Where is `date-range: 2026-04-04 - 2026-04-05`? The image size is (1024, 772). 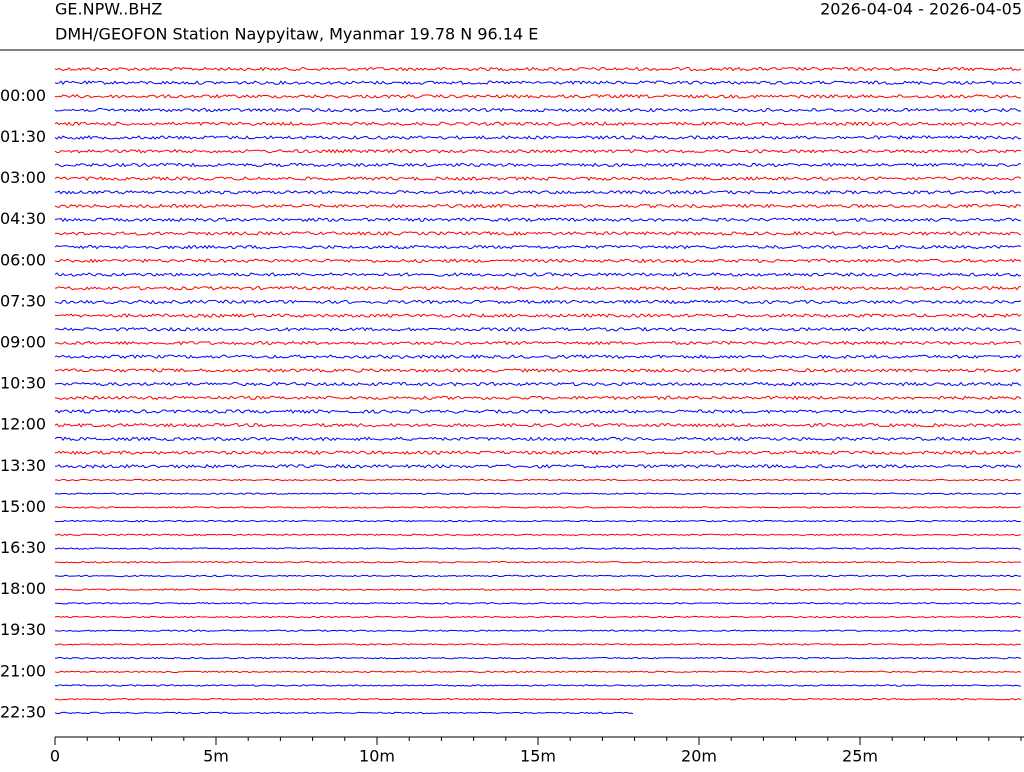 date-range: 2026-04-04 - 2026-04-05 is located at coordinates (921, 9).